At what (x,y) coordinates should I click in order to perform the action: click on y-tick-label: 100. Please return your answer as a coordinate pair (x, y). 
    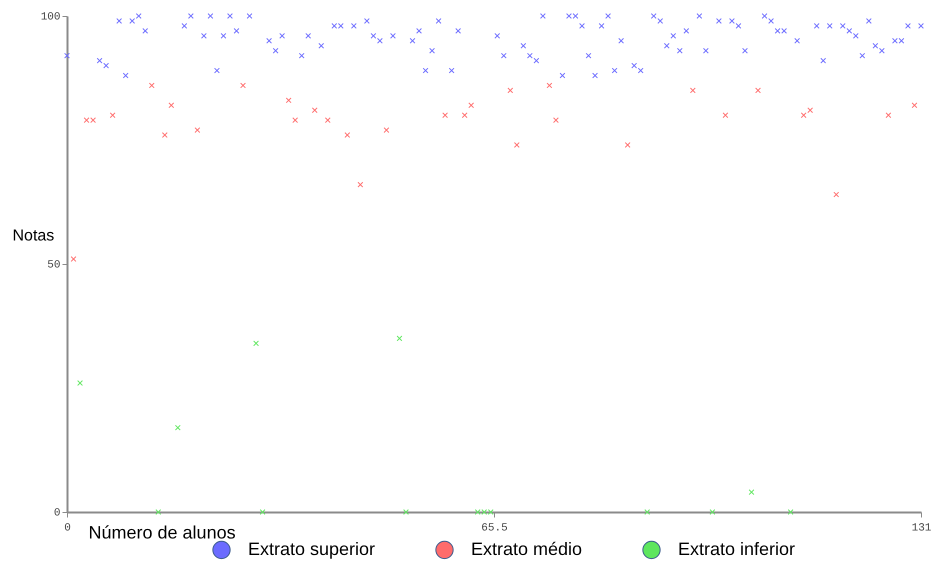
    Looking at the image, I should click on (50, 18).